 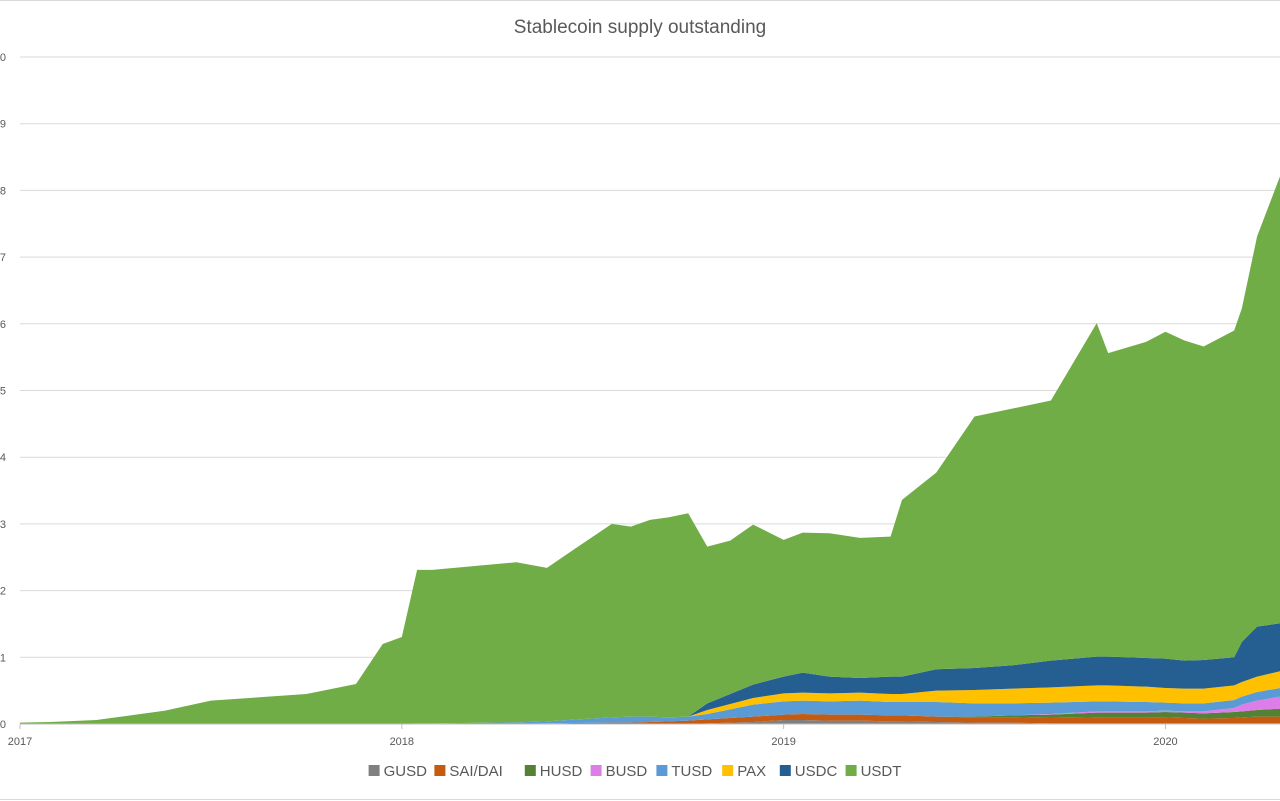 What do you see at coordinates (3, 725) in the screenshot?
I see `y-tick-label: 0` at bounding box center [3, 725].